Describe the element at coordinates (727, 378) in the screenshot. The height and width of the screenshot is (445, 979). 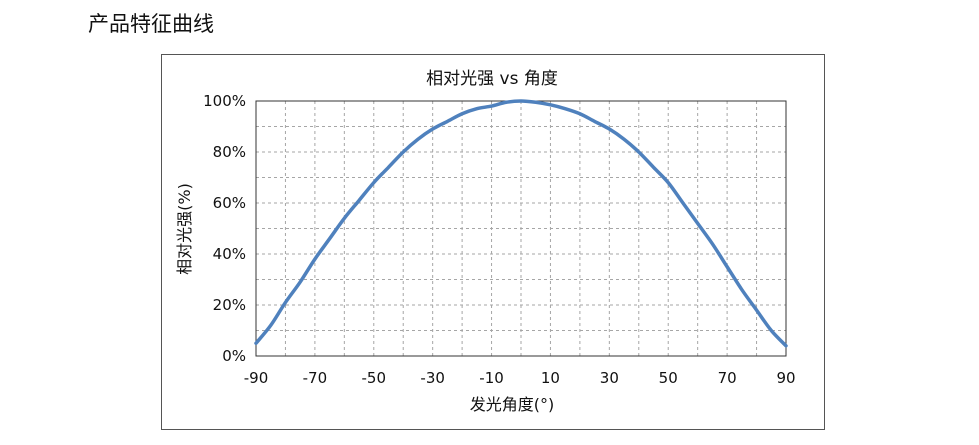
I see `x-tick-label: 70` at that location.